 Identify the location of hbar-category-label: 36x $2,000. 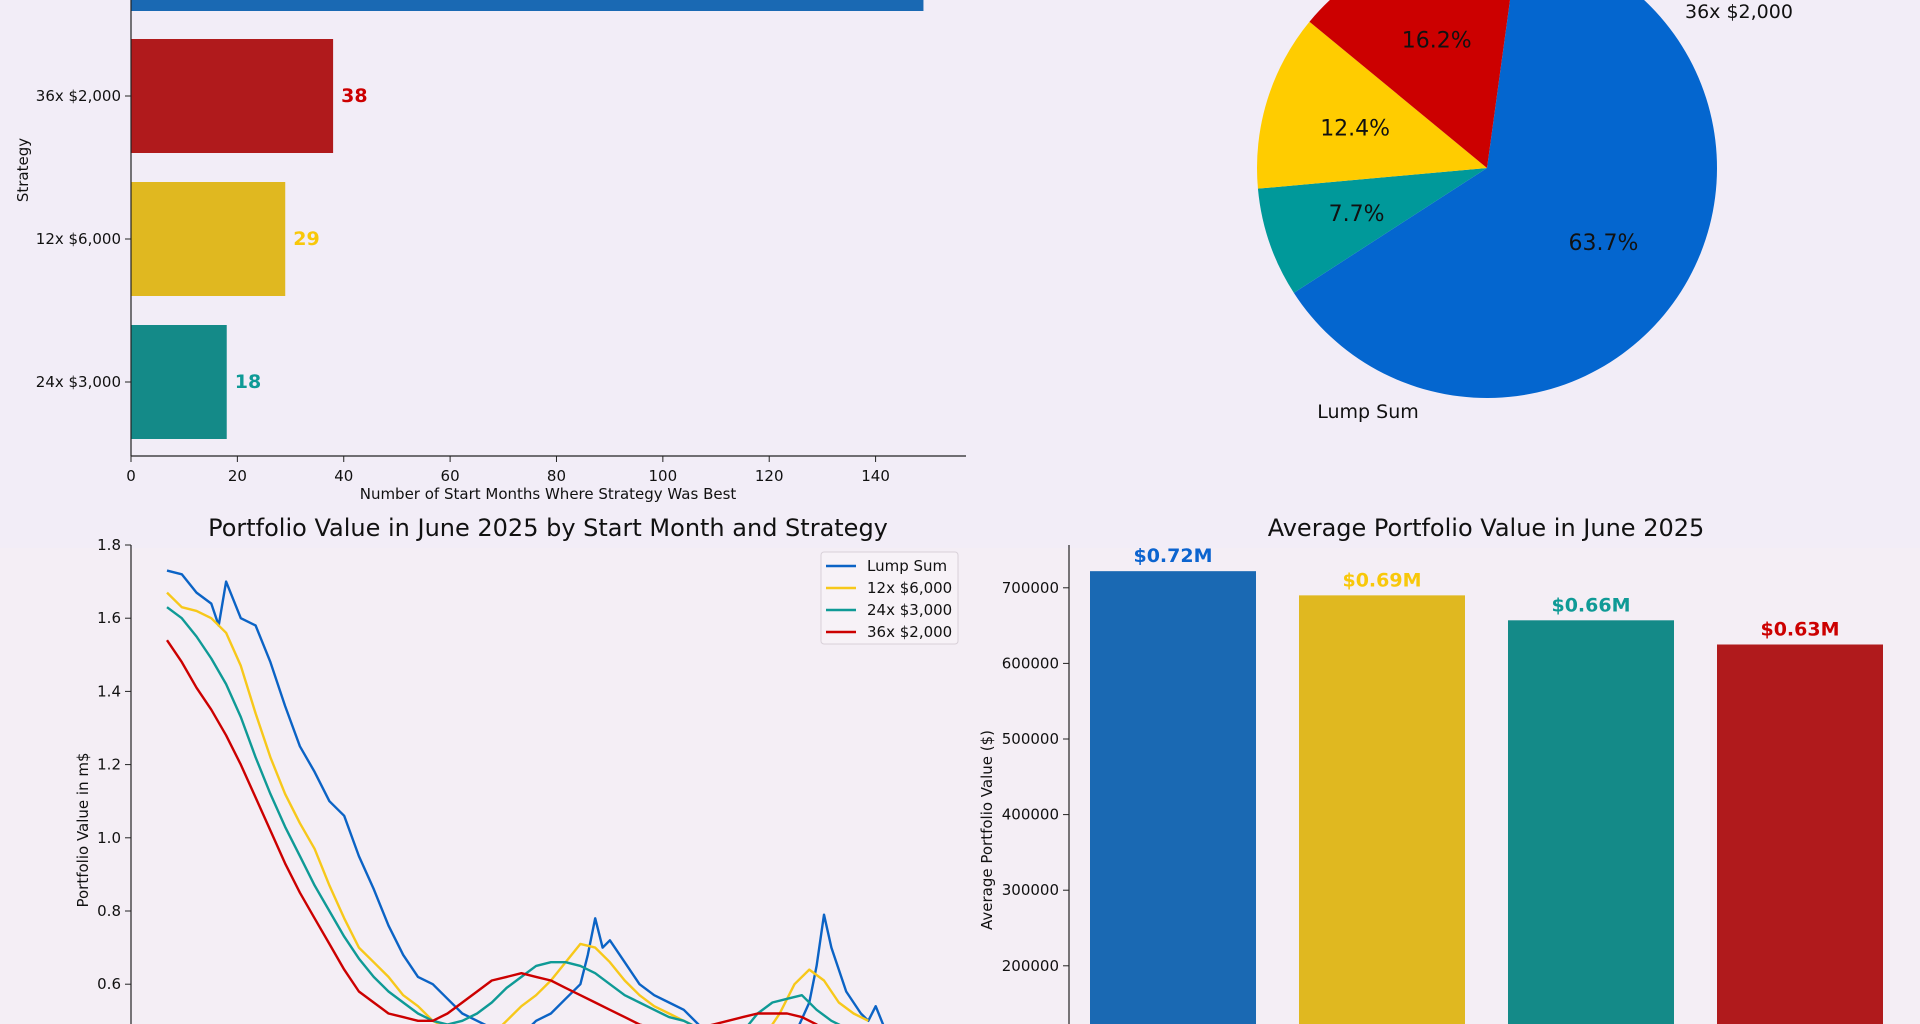
(78, 96).